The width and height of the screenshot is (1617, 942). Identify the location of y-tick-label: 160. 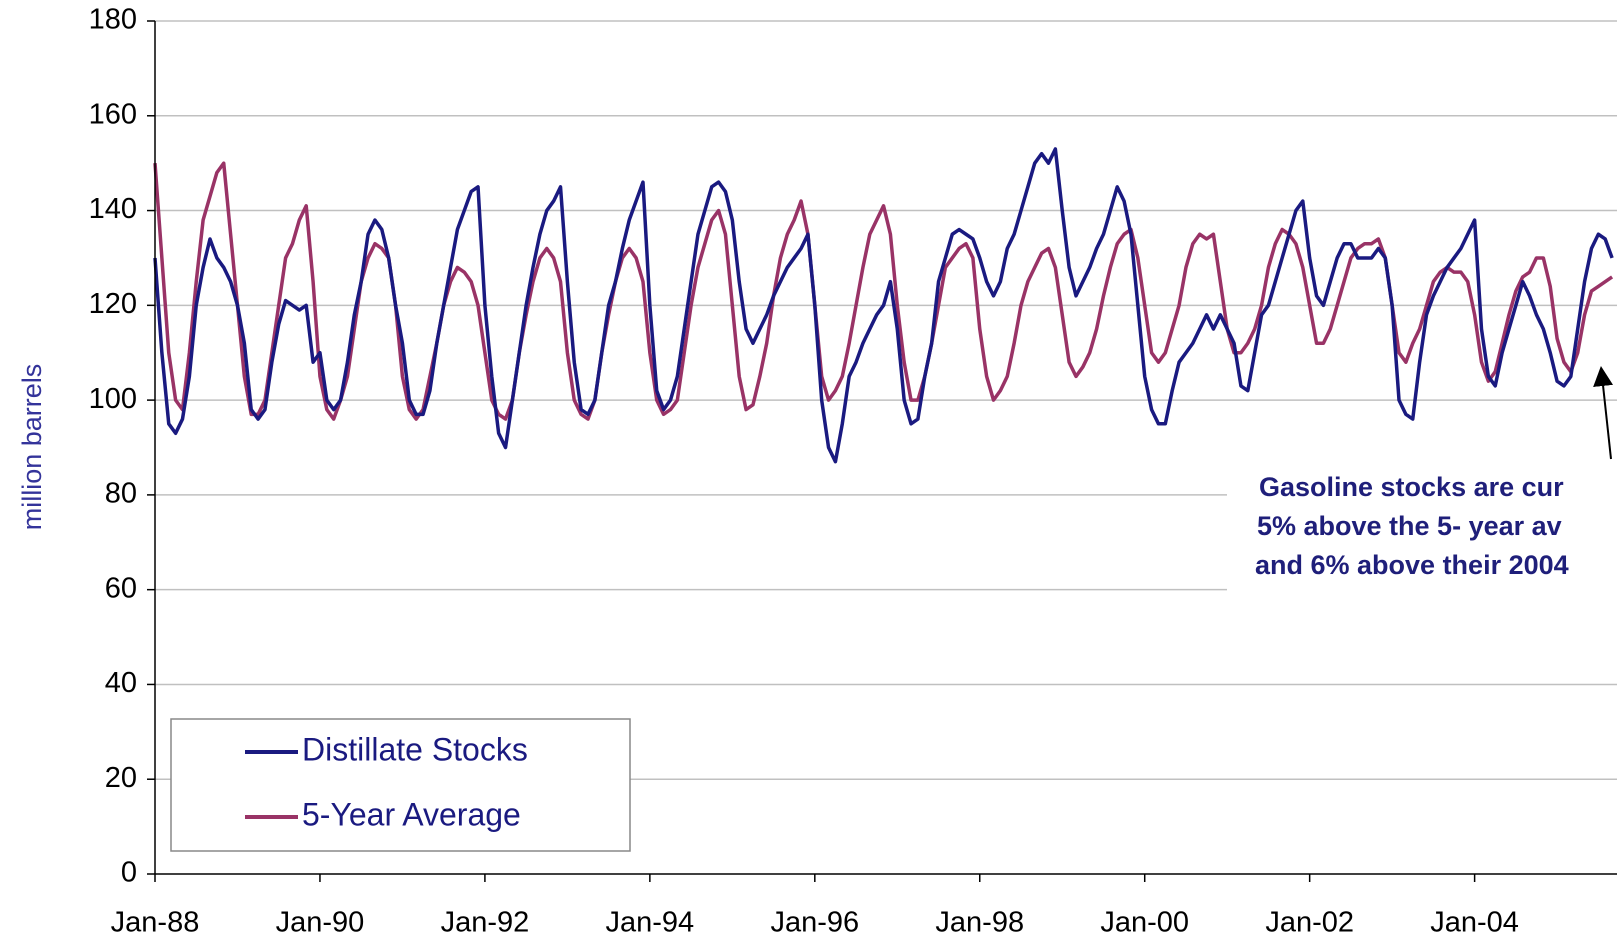
(113, 114).